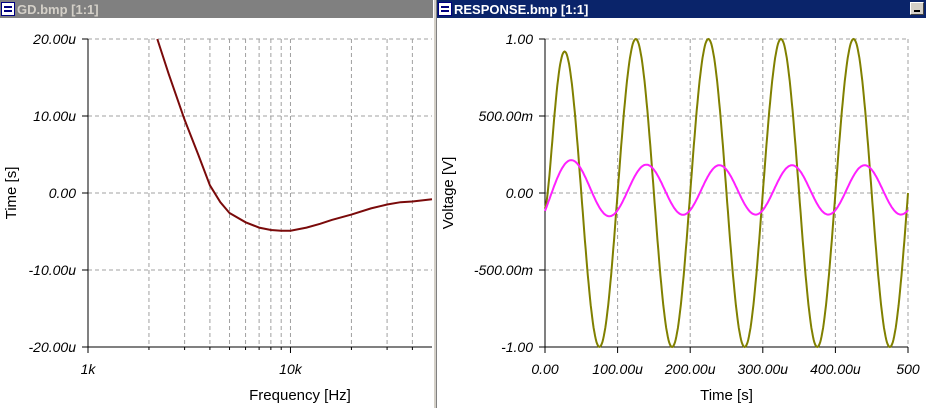 The height and width of the screenshot is (408, 926). I want to click on y-tick-label: -20.00u, so click(53, 347).